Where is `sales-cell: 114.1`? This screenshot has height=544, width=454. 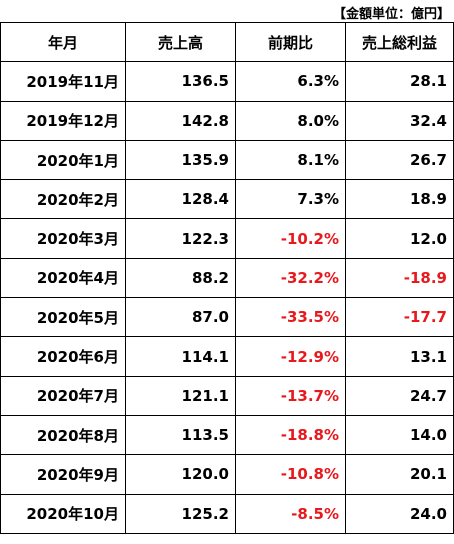 sales-cell: 114.1 is located at coordinates (180, 356).